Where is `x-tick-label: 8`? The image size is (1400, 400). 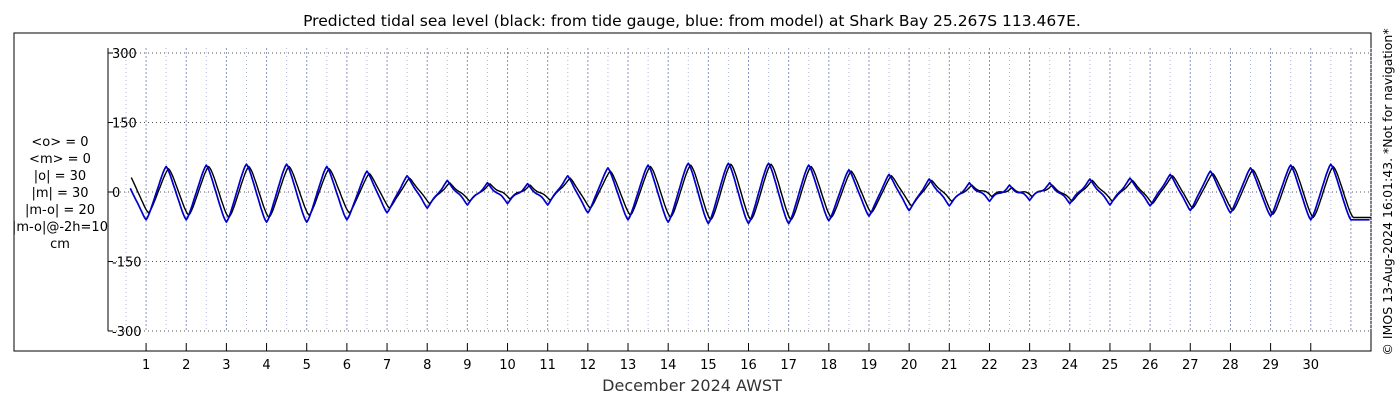
x-tick-label: 8 is located at coordinates (427, 365).